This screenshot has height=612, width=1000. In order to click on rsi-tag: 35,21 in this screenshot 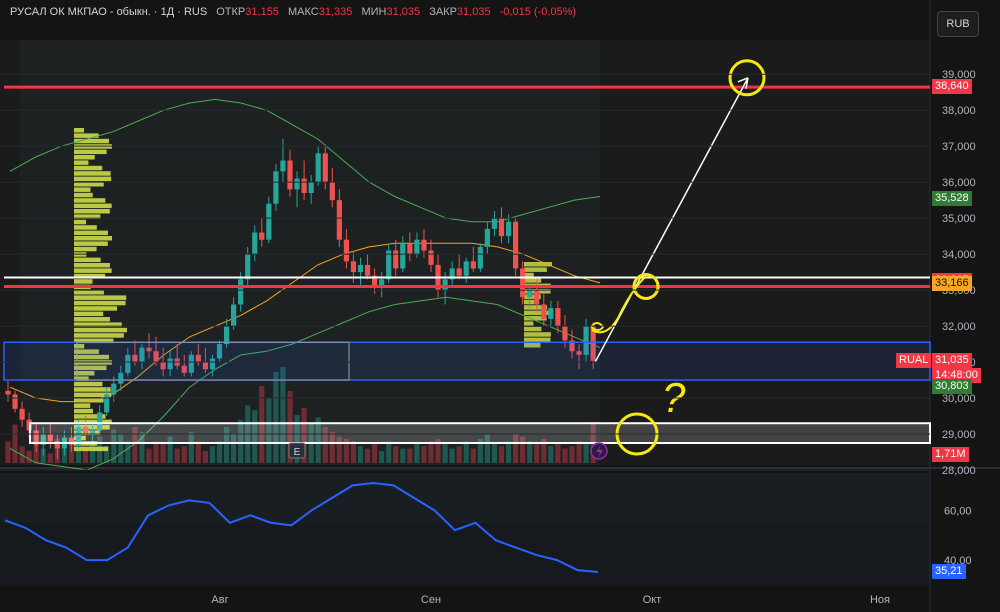, I will do `click(949, 572)`.